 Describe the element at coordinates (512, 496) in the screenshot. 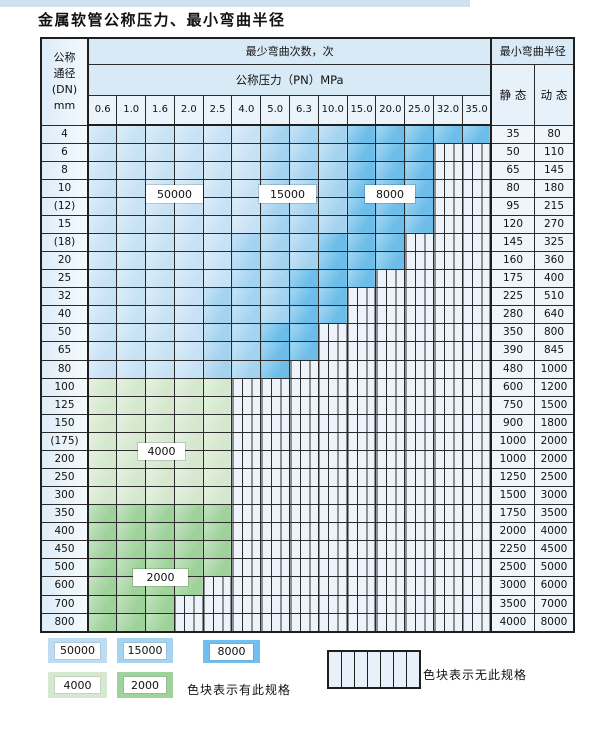

I see `static-radius-cell: 1500` at that location.